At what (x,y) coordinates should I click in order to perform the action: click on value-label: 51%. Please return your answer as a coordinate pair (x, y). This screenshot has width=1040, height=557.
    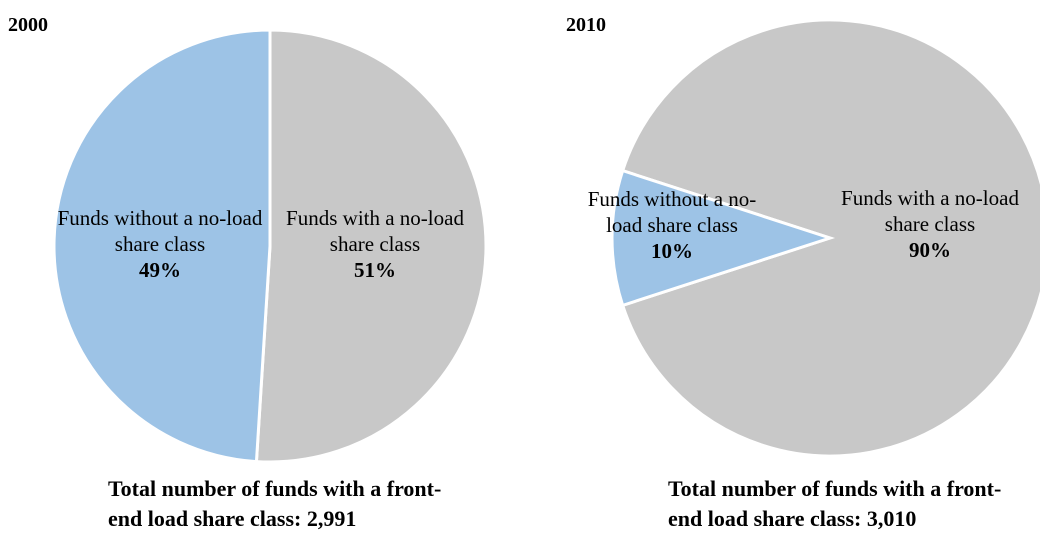
    Looking at the image, I should click on (375, 270).